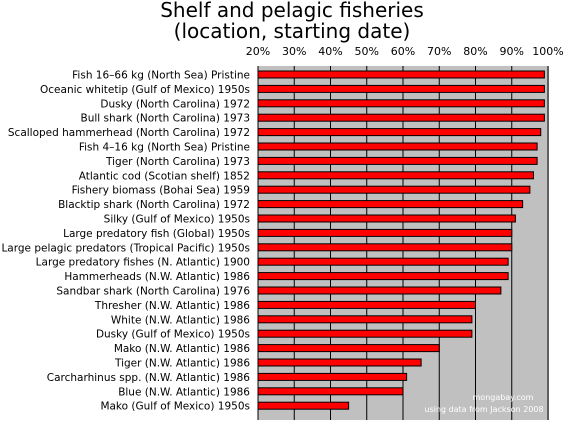 This screenshot has height=421, width=568. I want to click on category-label: Large predatory fish (Global) 1950s, so click(156, 234).